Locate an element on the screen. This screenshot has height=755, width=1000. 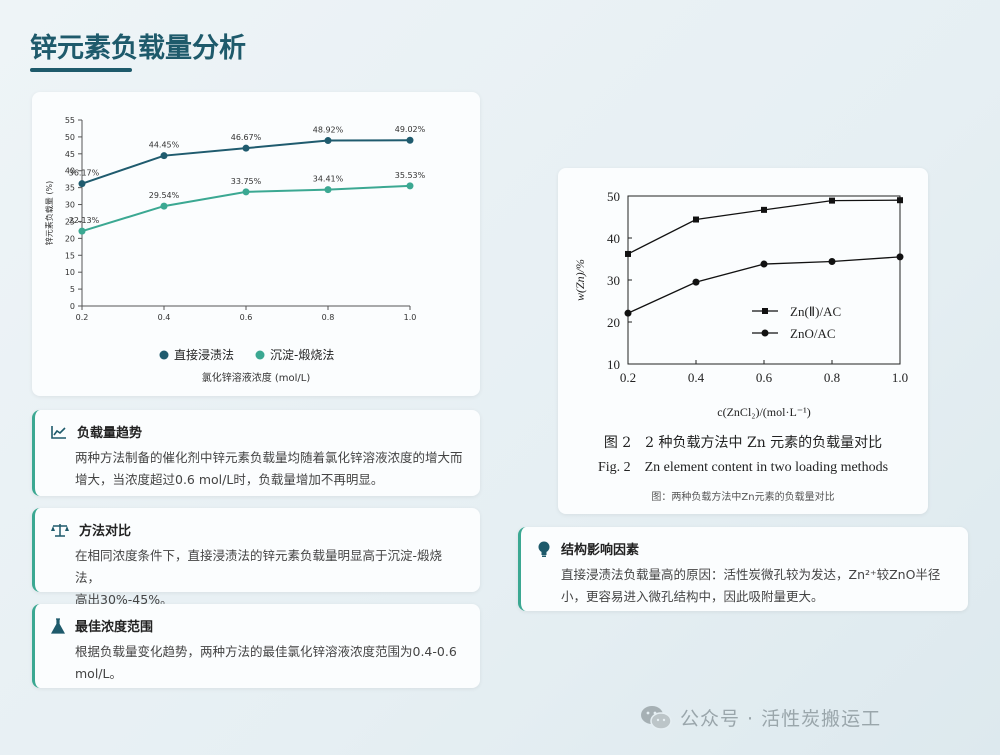
data-label: 34.41% is located at coordinates (328, 179).